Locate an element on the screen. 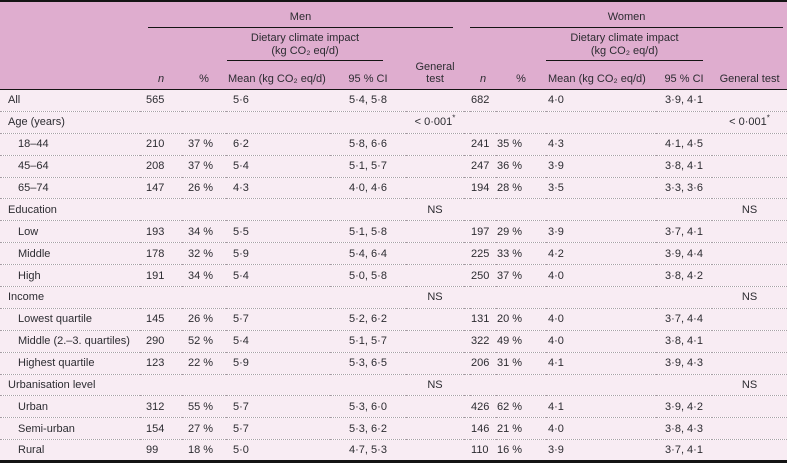  women-ci-cell: 4·1, 4·5 is located at coordinates (684, 144).